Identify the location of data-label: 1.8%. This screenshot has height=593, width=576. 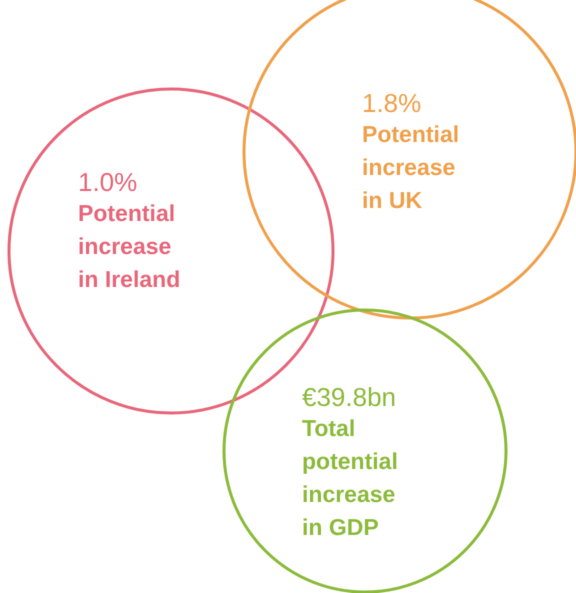
(392, 103).